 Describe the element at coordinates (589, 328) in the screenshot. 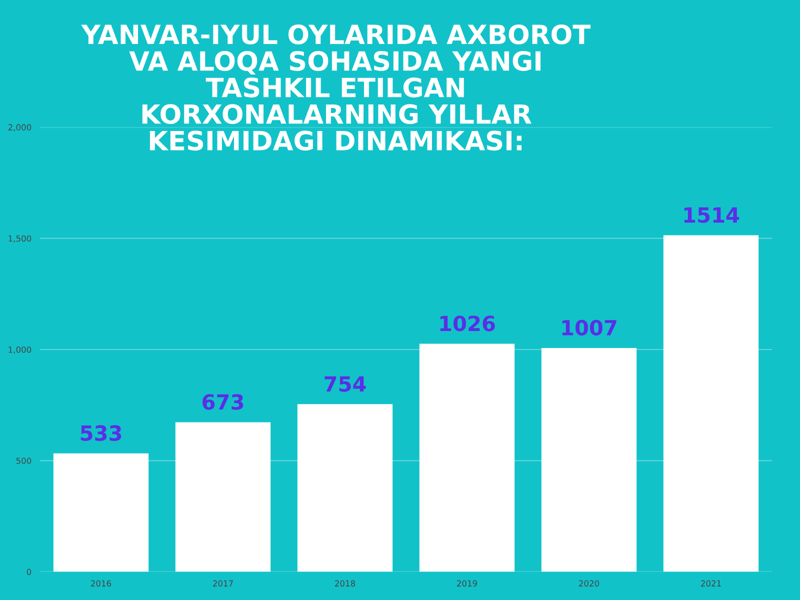

I see `data-label: 1007` at that location.